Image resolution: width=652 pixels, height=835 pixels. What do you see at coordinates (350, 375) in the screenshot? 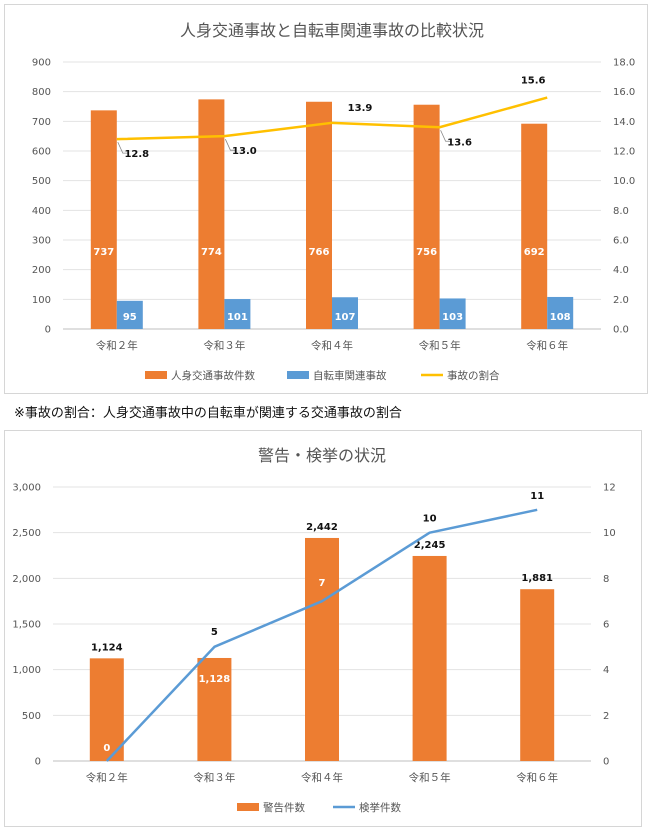
I see `legend-label: 自転車関連事故` at bounding box center [350, 375].